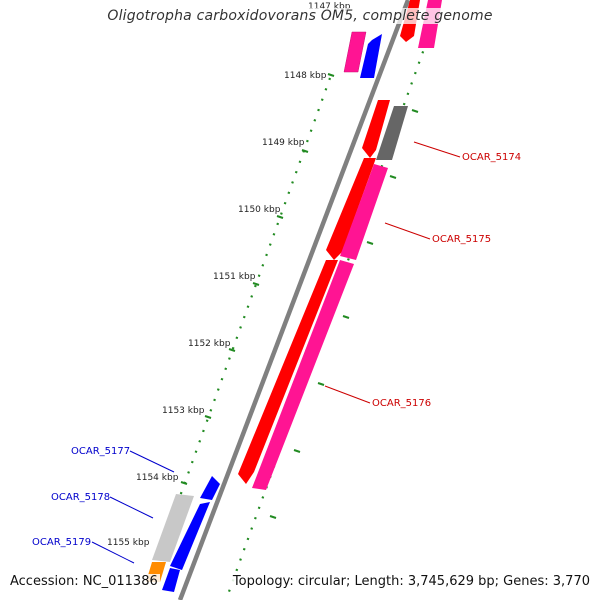  I want to click on kbp-label-1150: 1150 kbp, so click(259, 210).